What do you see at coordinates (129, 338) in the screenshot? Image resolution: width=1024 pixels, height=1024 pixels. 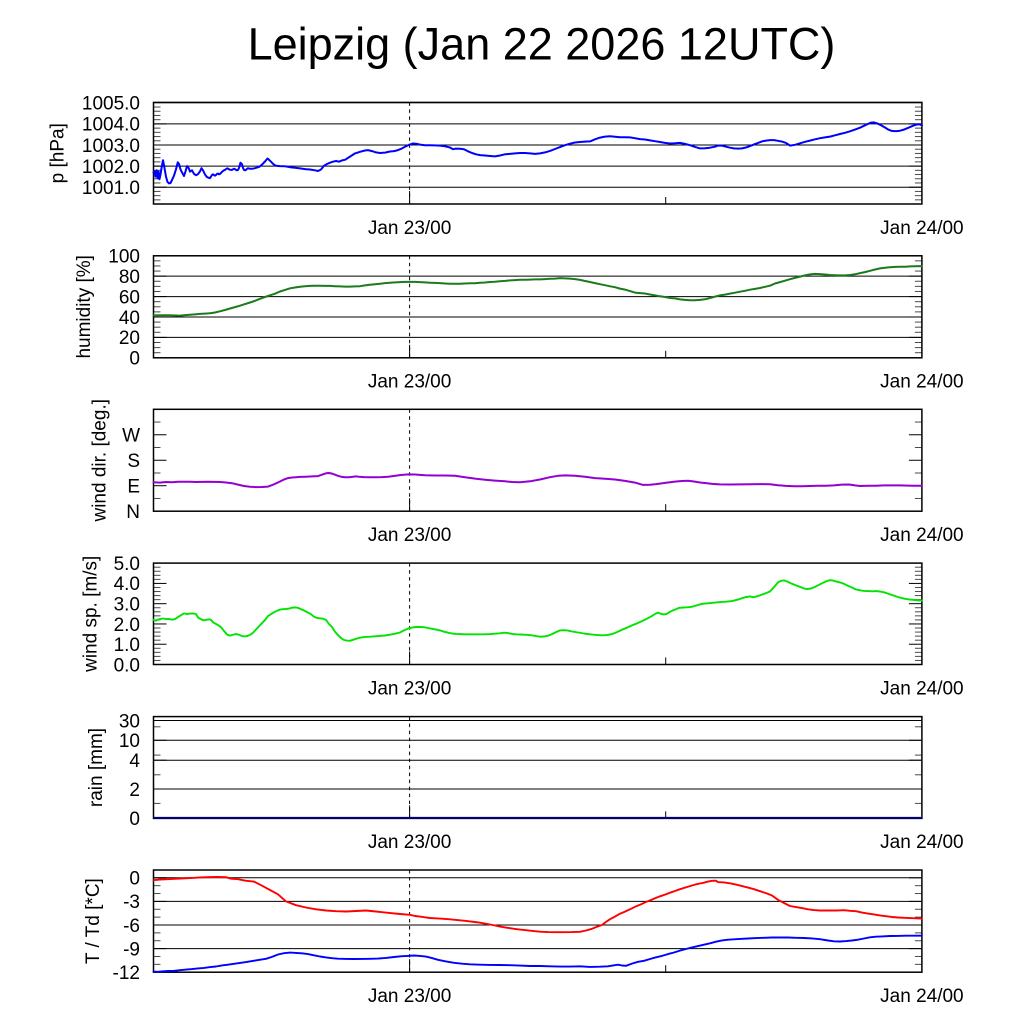 I see `svg-text: 20` at bounding box center [129, 338].